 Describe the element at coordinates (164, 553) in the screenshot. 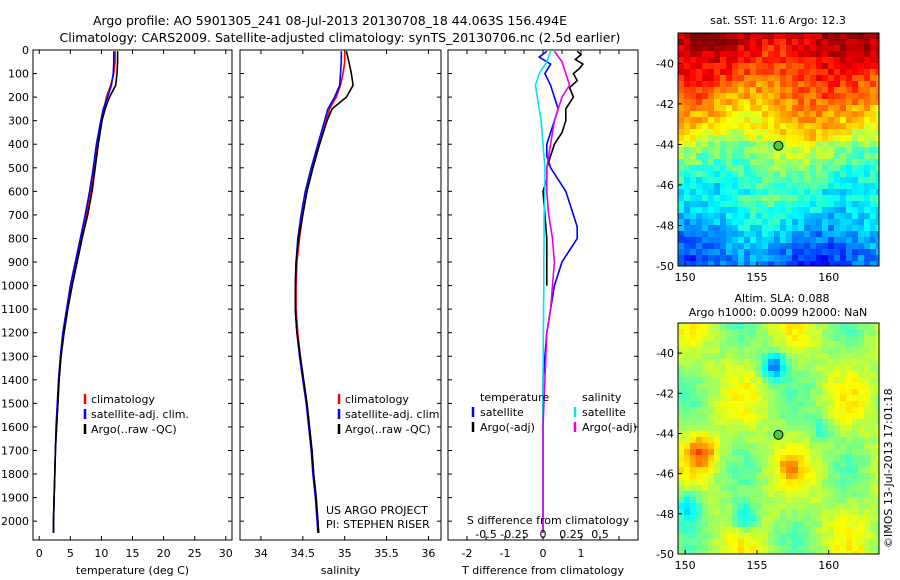

I see `x-tick-label: 20` at that location.